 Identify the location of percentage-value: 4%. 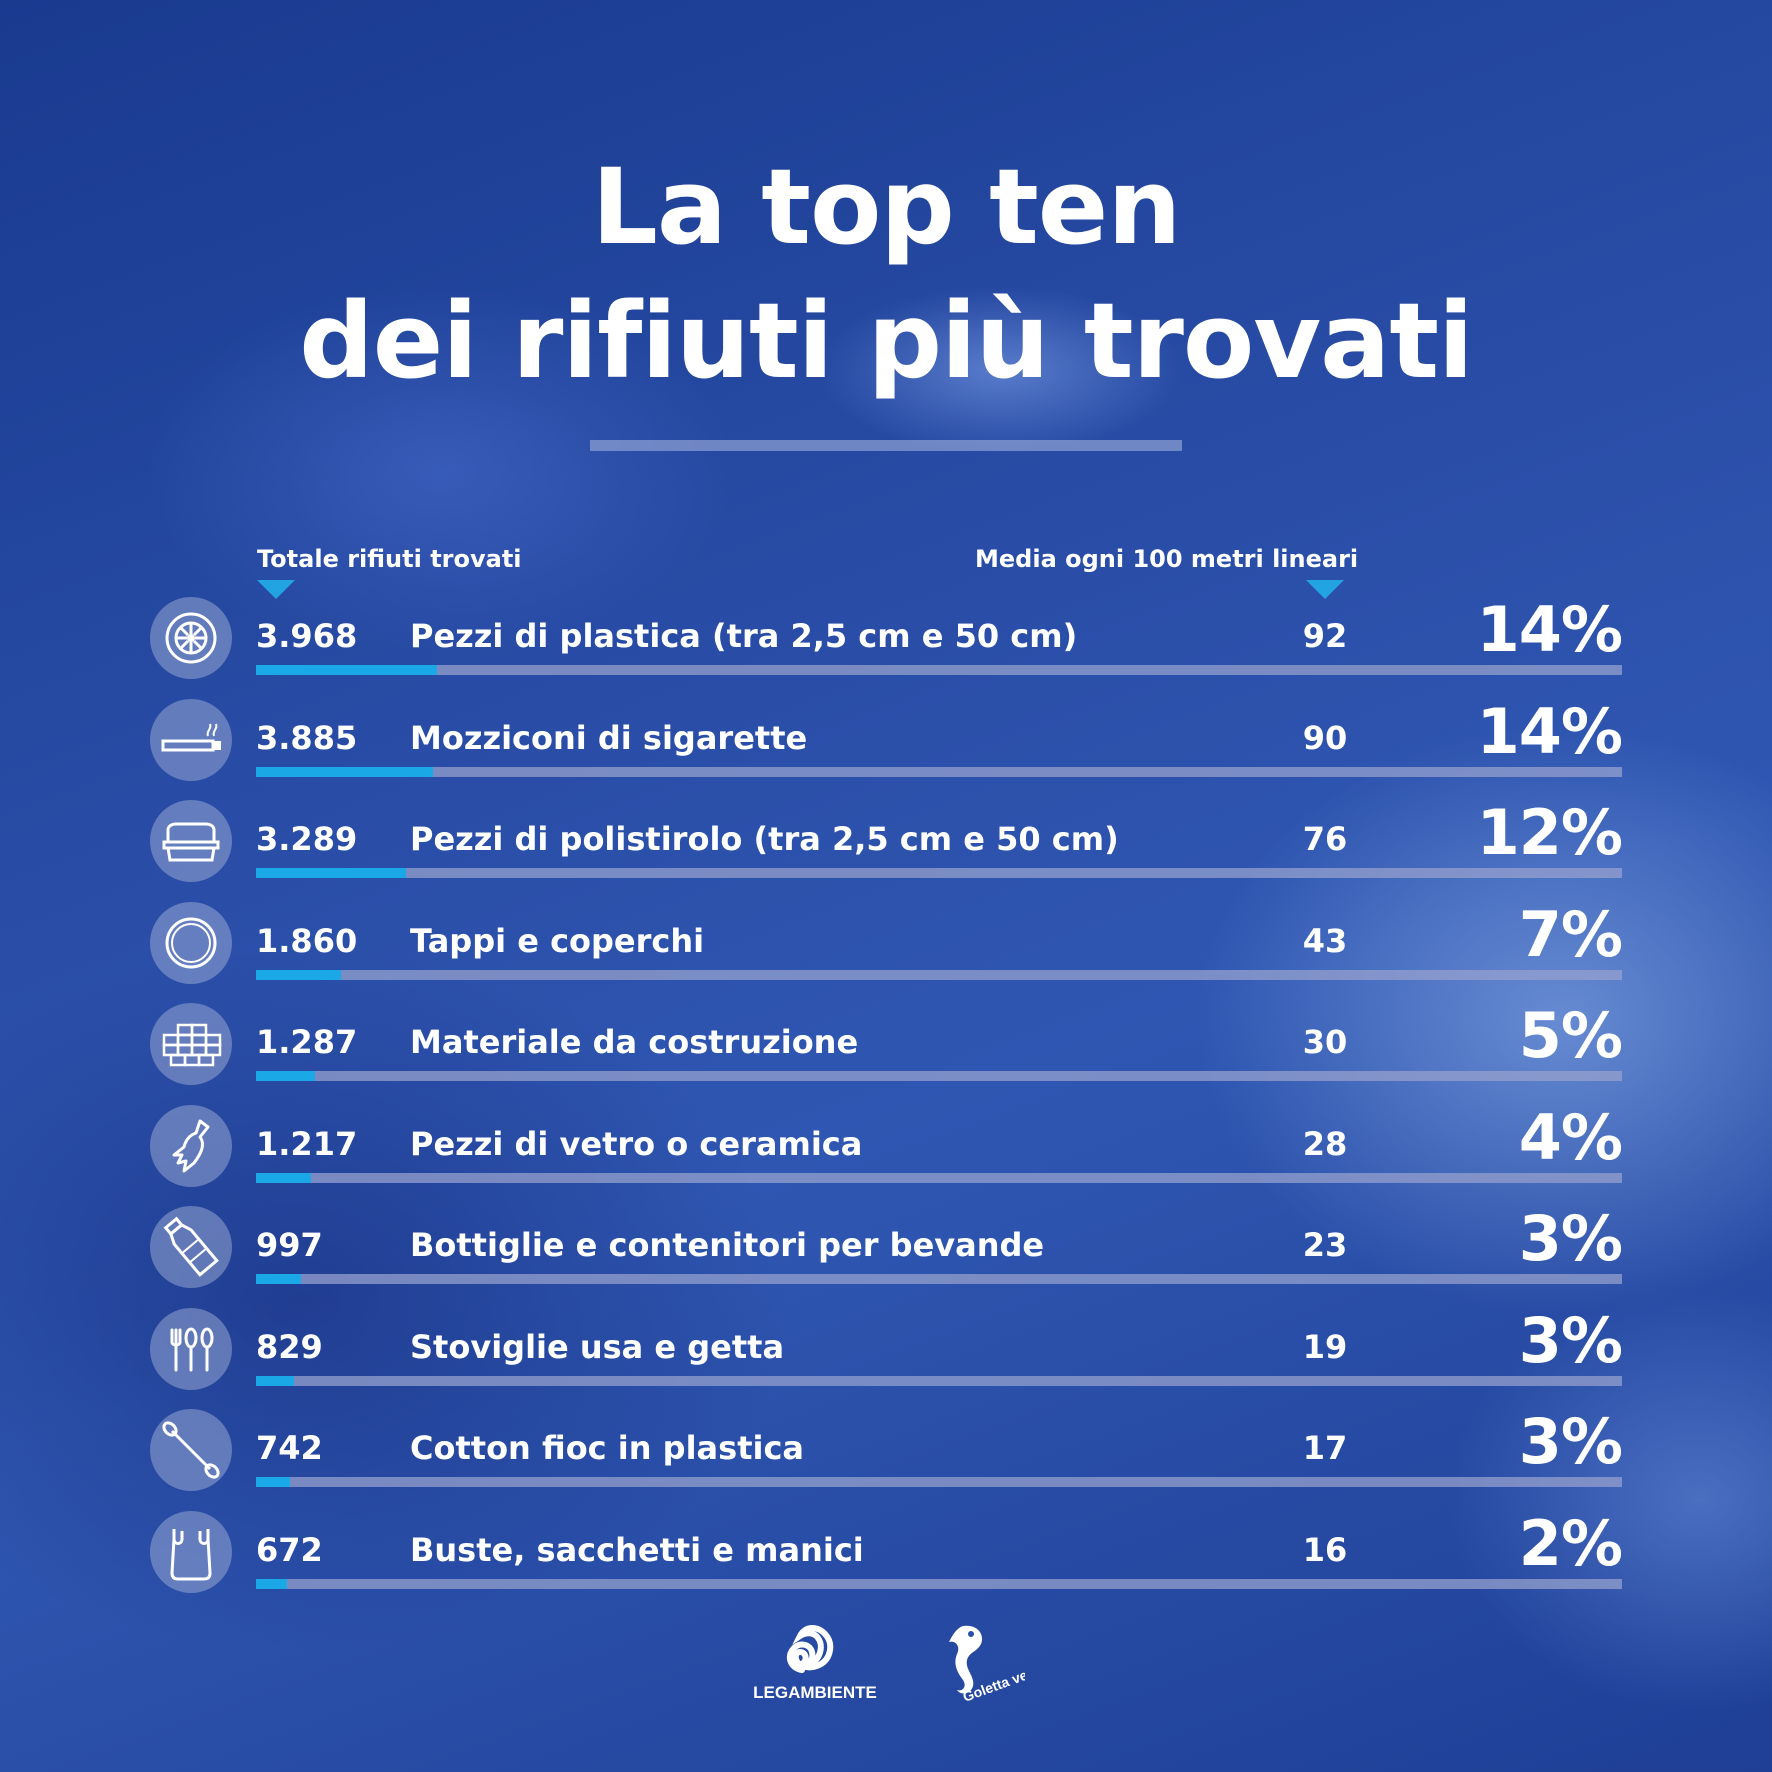
(1570, 1137).